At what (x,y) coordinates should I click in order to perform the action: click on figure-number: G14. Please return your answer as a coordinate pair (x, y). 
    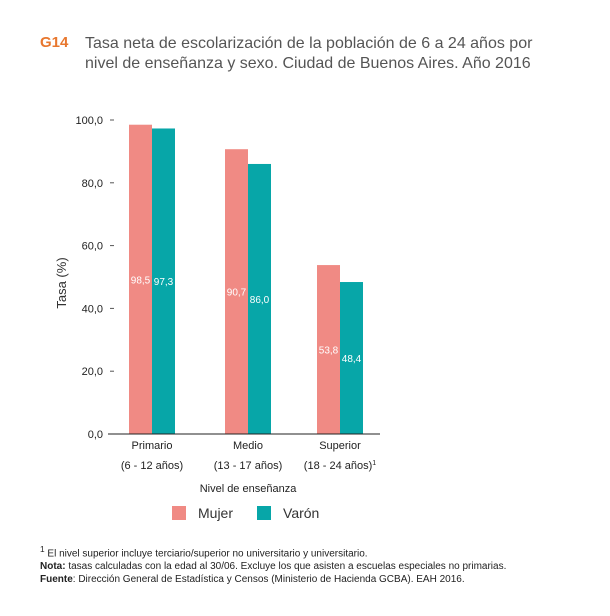
    Looking at the image, I should click on (54, 42).